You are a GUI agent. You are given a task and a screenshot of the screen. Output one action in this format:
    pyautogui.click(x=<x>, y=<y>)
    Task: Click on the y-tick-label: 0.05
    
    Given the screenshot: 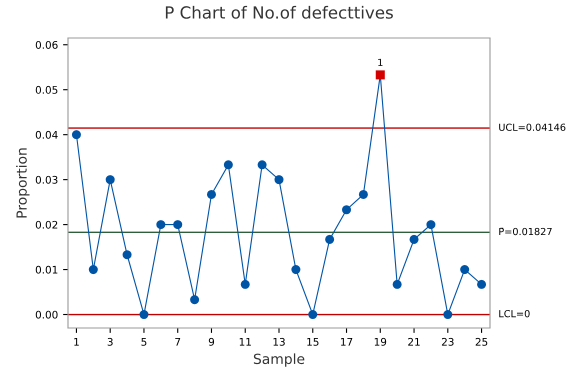 What is the action you would take?
    pyautogui.click(x=47, y=90)
    